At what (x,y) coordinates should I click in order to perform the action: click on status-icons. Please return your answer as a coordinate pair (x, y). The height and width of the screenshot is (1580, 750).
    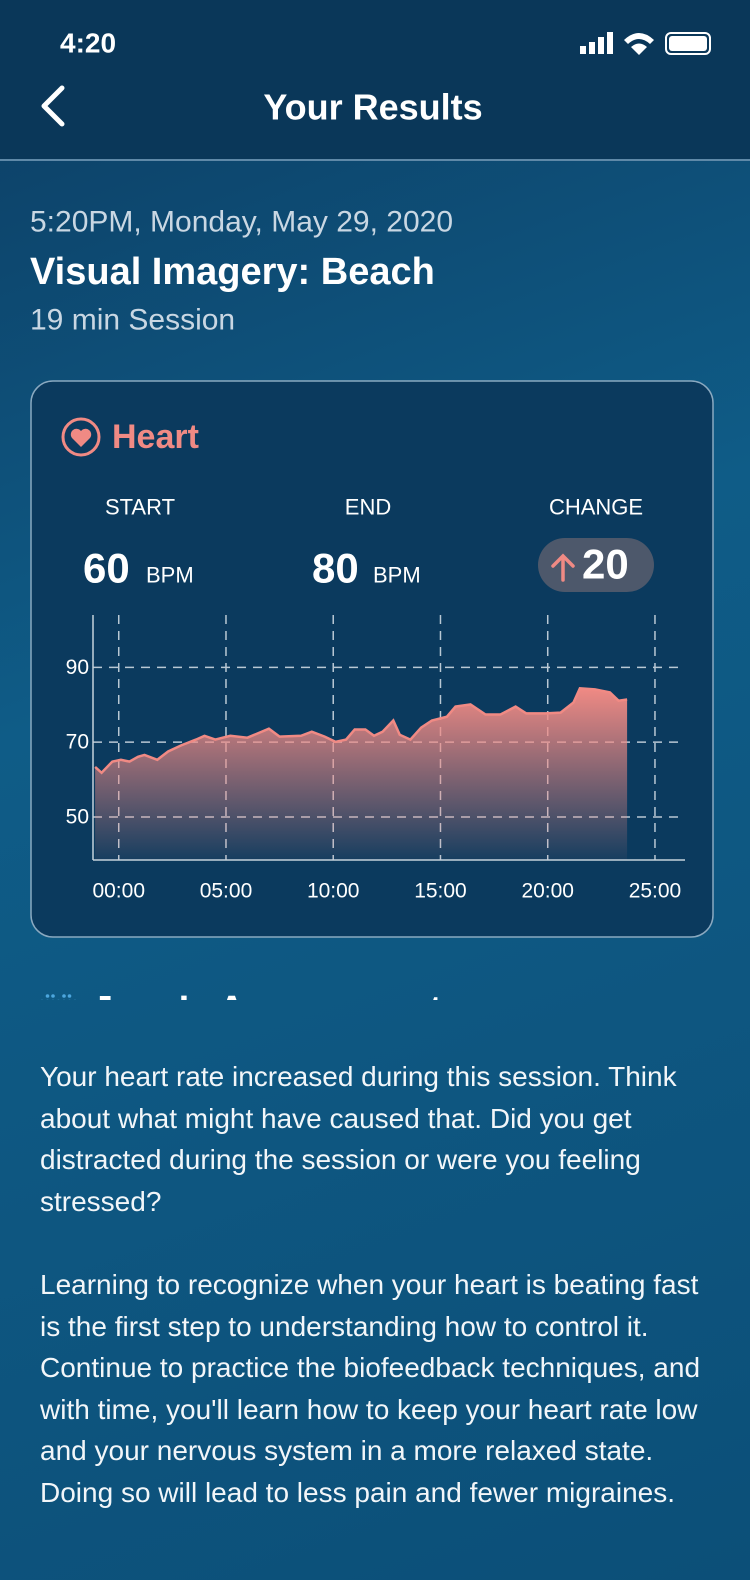
    Looking at the image, I should click on (645, 43).